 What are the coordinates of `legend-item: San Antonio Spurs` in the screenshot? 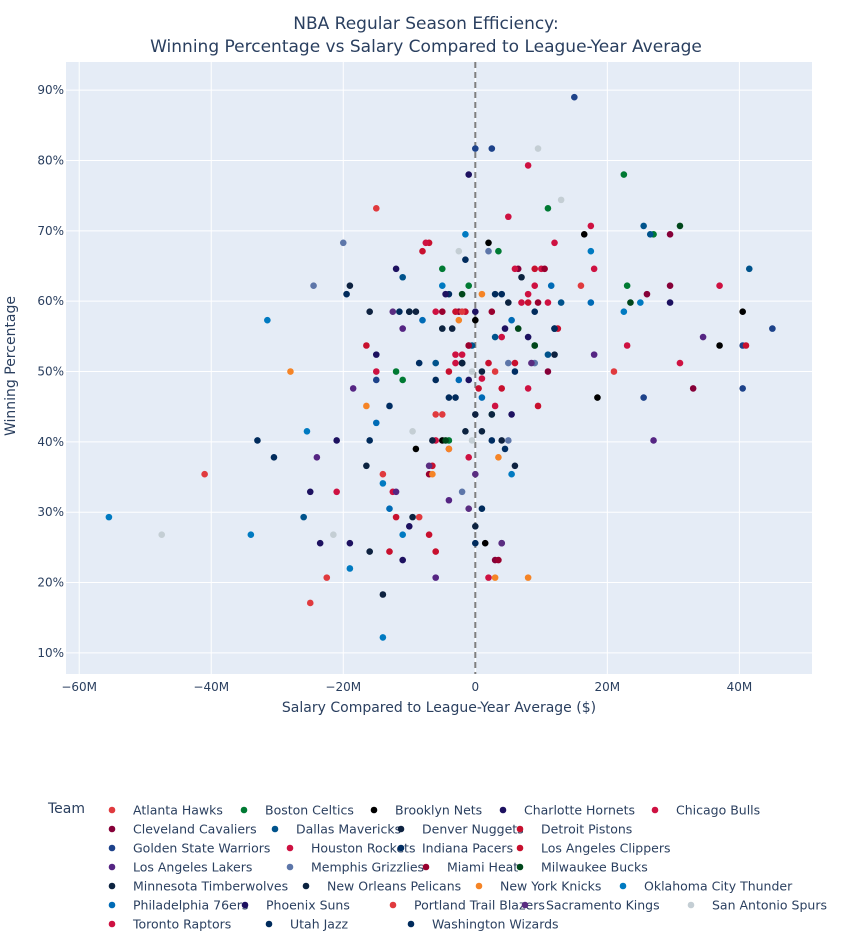 It's located at (757, 905).